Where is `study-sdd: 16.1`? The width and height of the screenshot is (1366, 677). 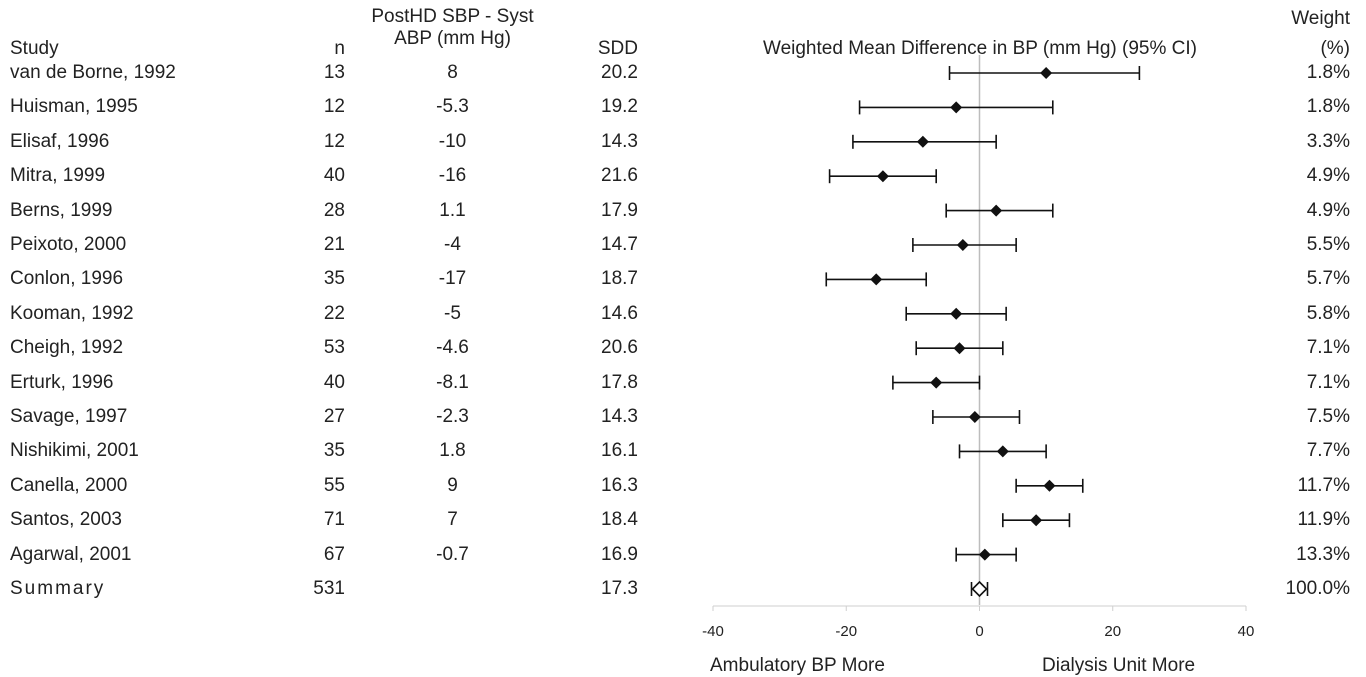 study-sdd: 16.1 is located at coordinates (619, 451).